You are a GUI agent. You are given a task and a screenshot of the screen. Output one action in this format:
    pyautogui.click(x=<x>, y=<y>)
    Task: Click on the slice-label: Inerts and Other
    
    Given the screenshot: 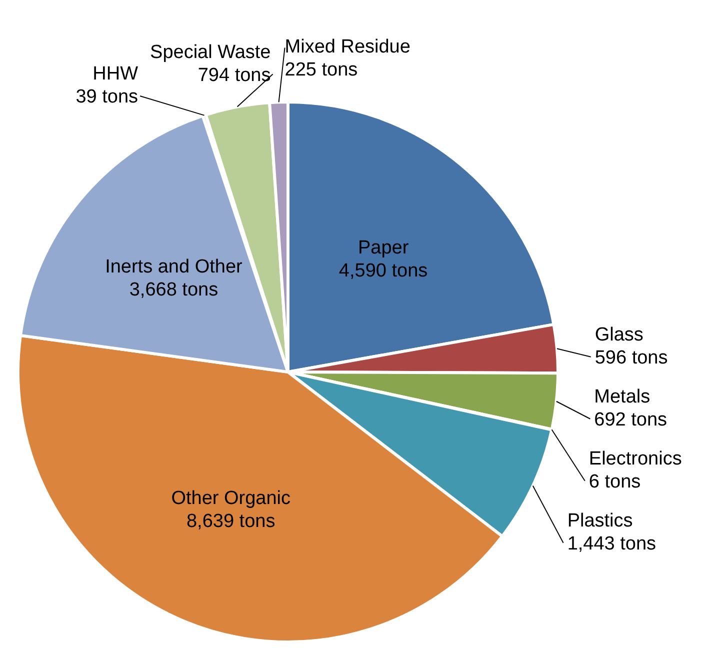 What is the action you would take?
    pyautogui.click(x=174, y=267)
    